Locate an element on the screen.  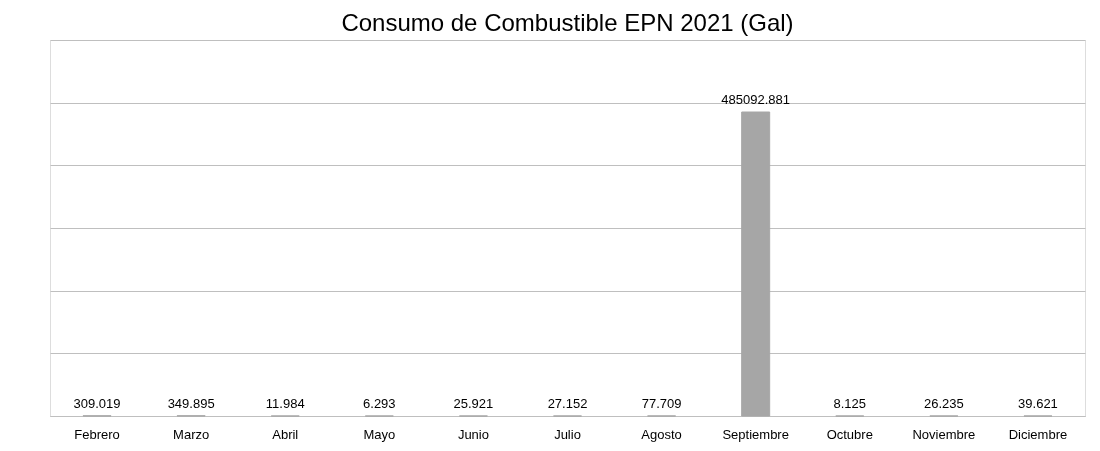
data-label: 39.621 is located at coordinates (1038, 403).